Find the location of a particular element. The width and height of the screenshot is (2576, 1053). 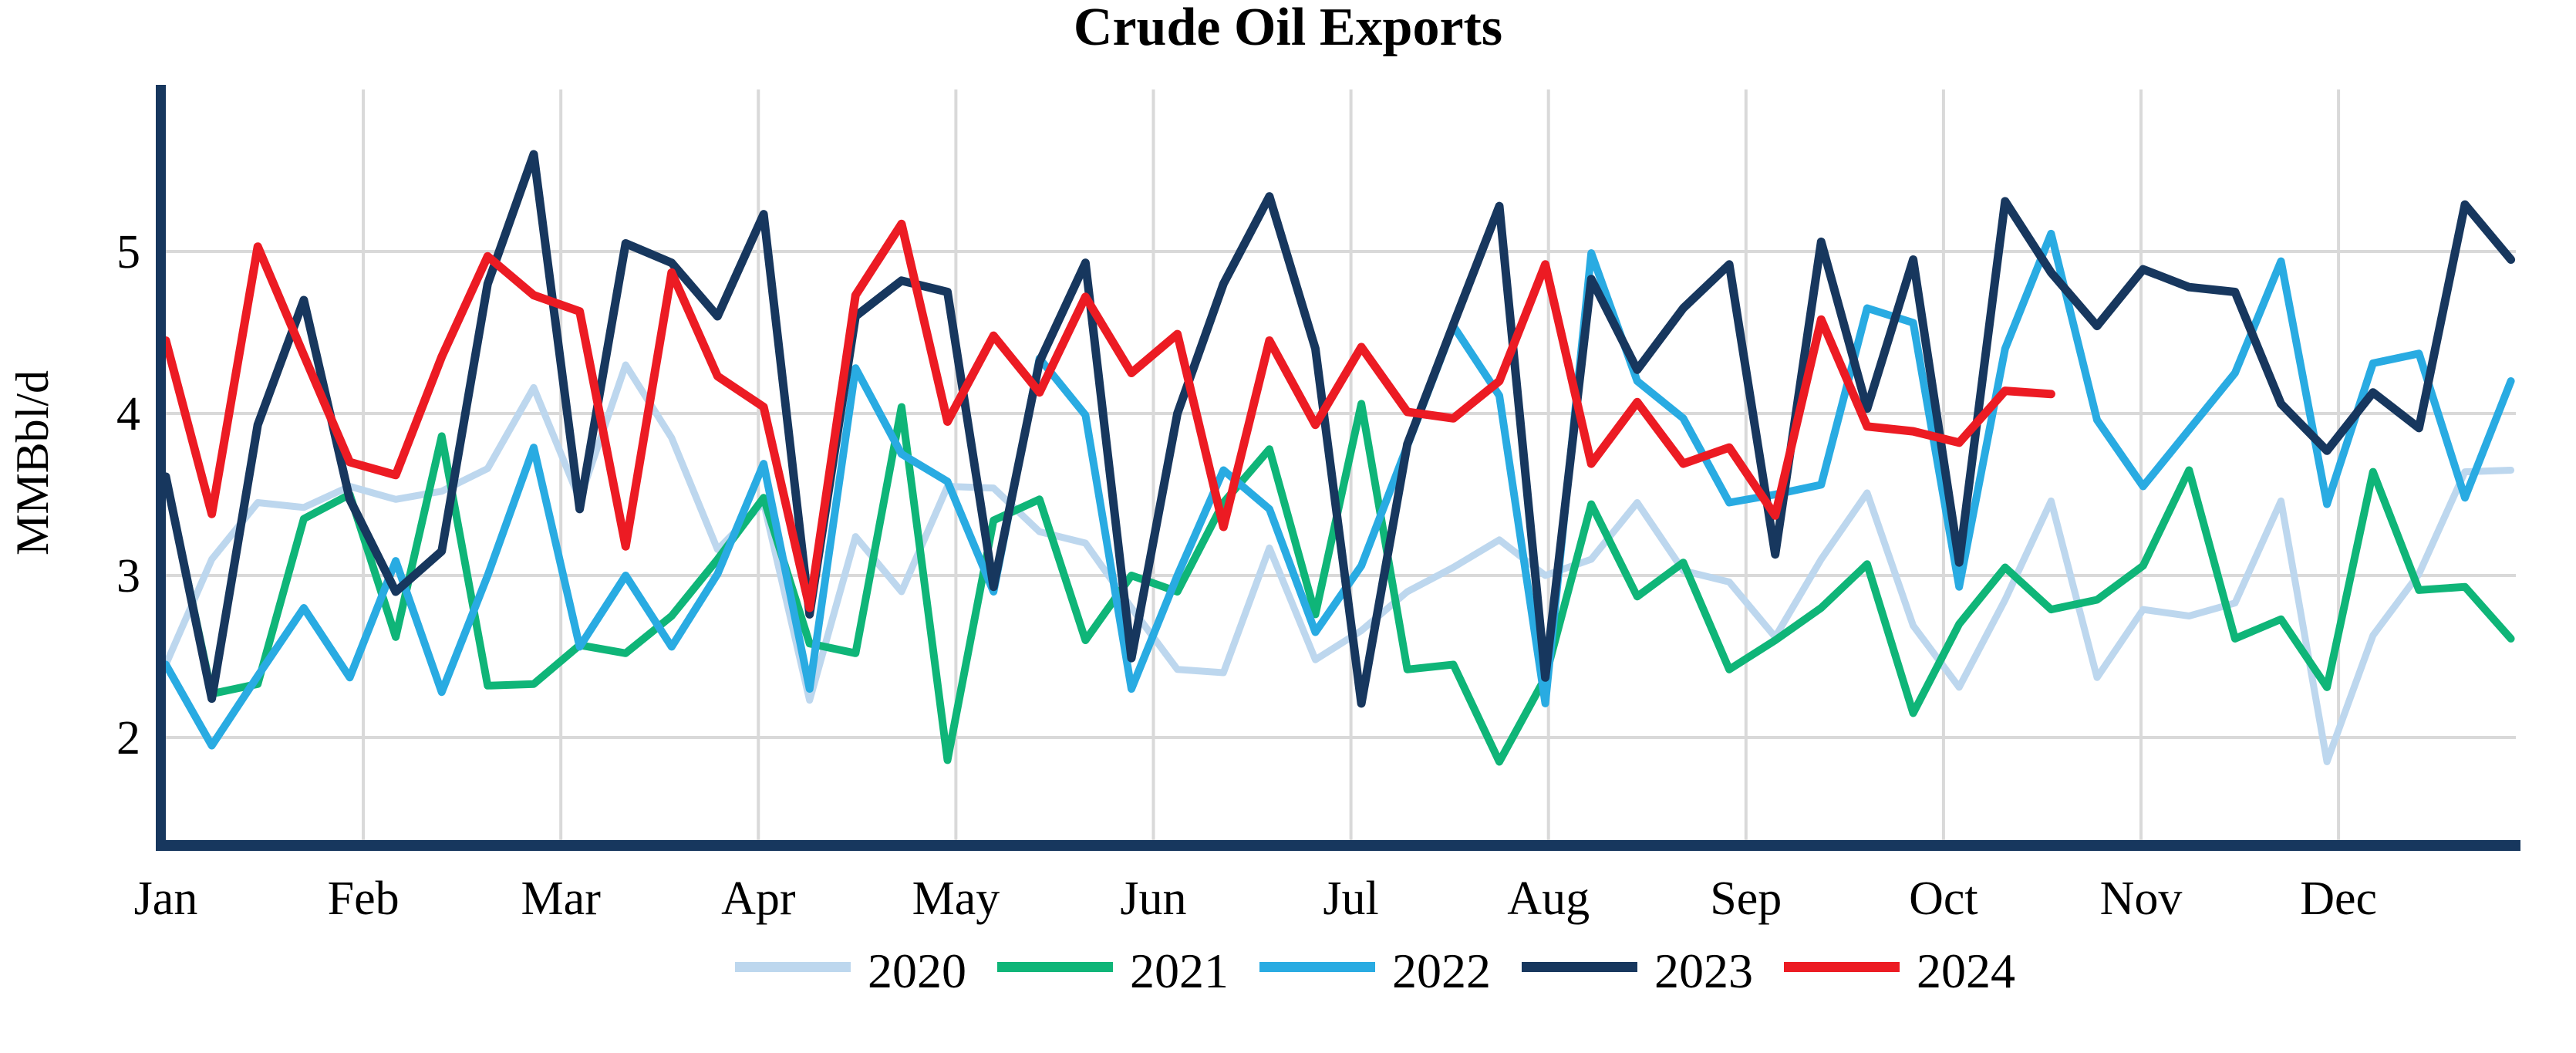

y-tick-labels: 2 3 4 5 is located at coordinates (128, 495).